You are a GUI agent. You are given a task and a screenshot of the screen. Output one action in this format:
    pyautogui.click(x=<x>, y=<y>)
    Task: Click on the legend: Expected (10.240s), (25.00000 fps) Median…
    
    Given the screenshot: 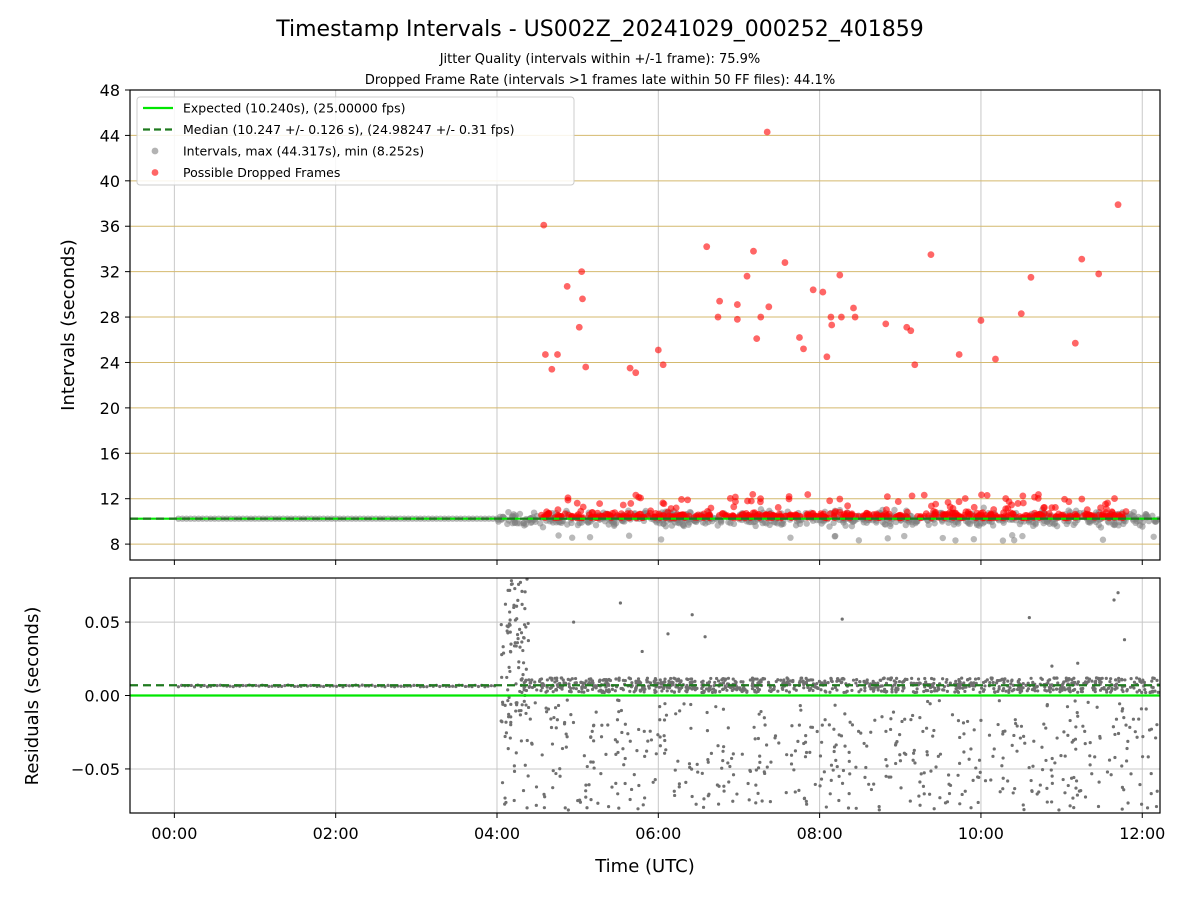 What is the action you would take?
    pyautogui.click(x=355, y=141)
    